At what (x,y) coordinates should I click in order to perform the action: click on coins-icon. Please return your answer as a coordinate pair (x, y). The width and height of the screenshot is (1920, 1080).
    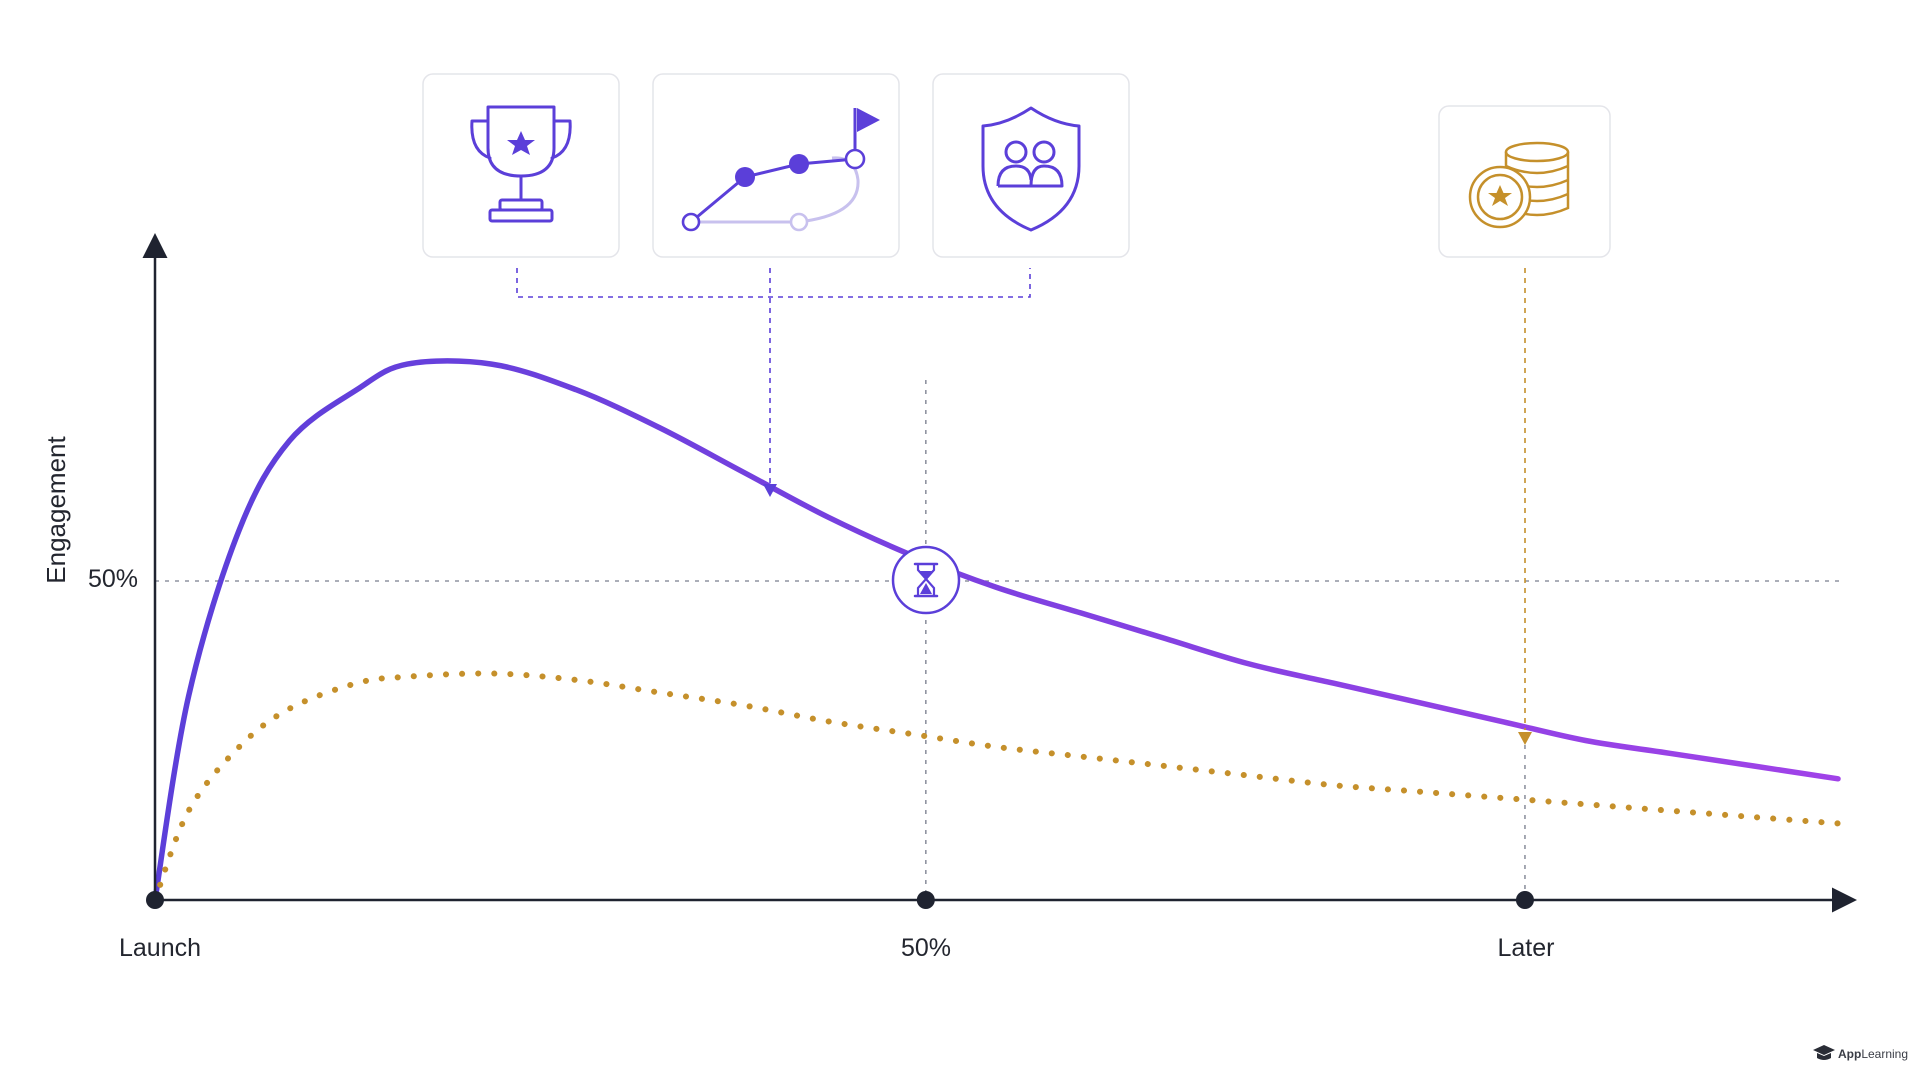
    Looking at the image, I should click on (1519, 185).